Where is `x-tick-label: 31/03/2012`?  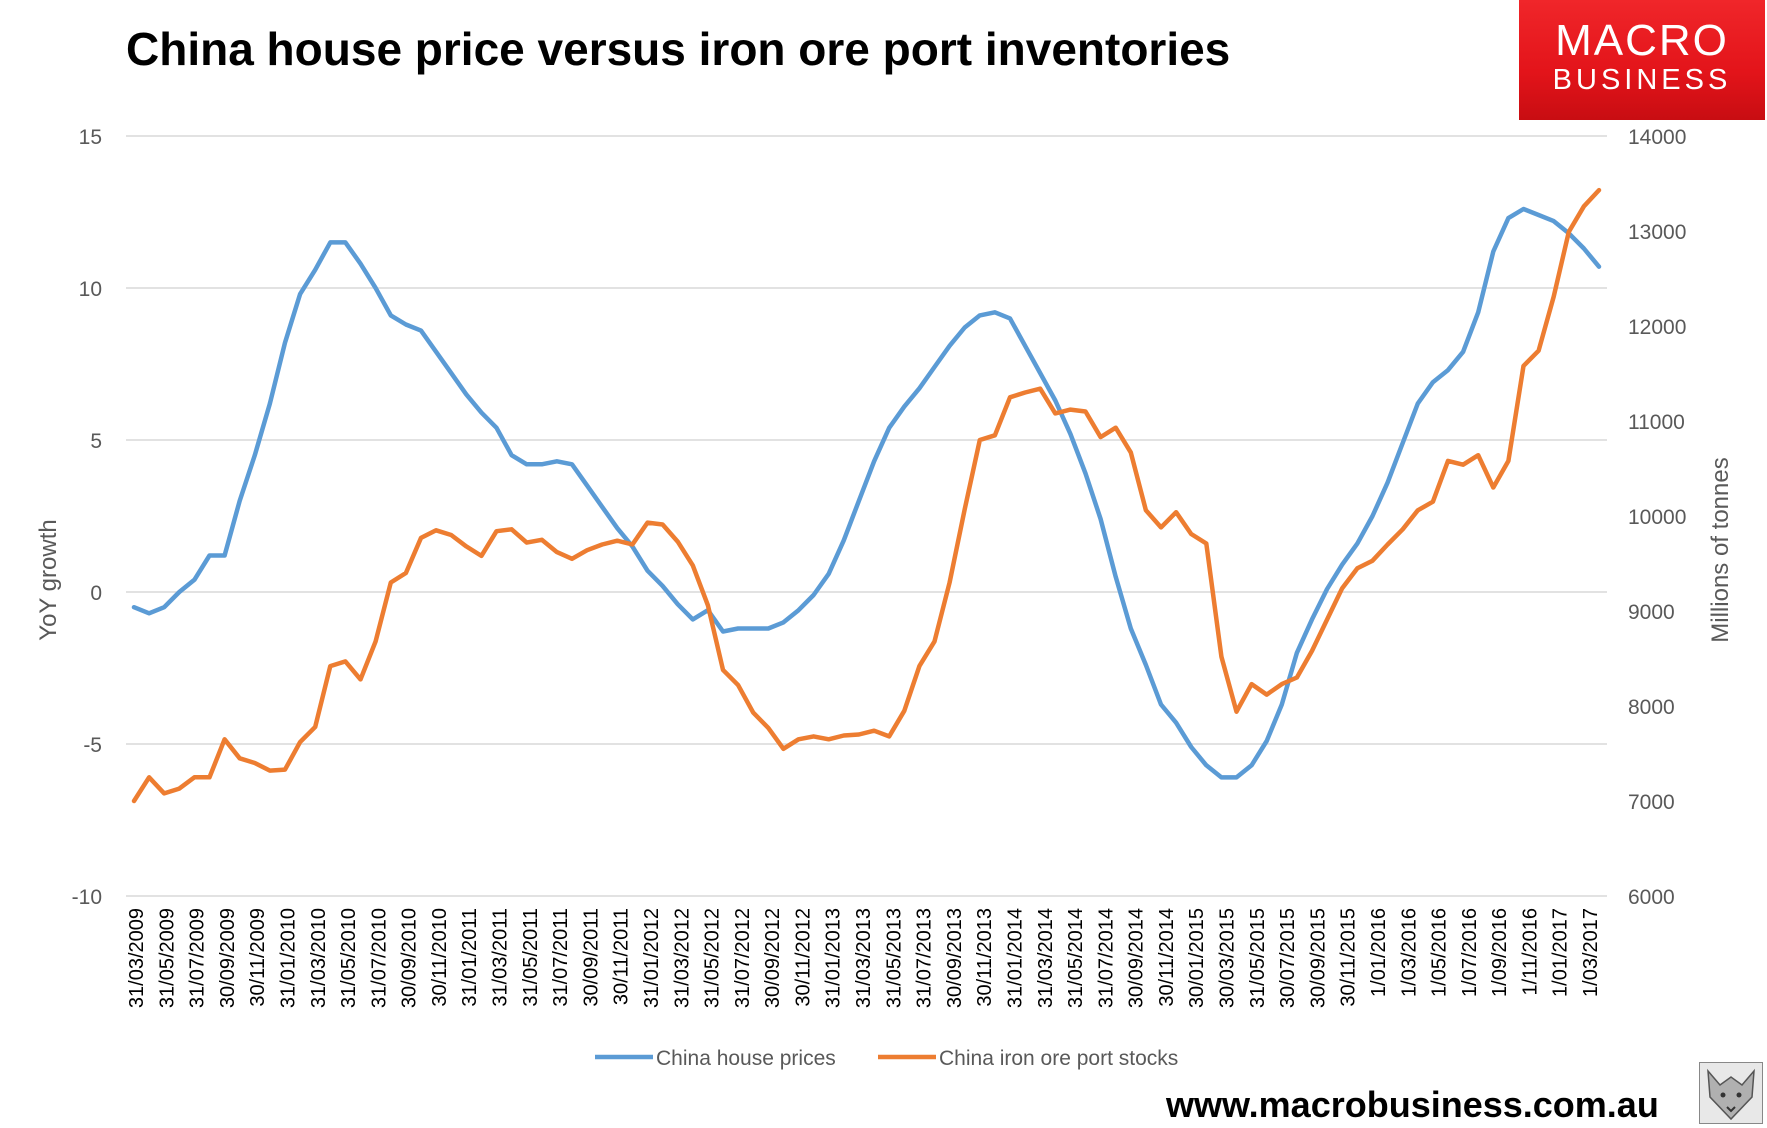 x-tick-label: 31/03/2012 is located at coordinates (682, 958).